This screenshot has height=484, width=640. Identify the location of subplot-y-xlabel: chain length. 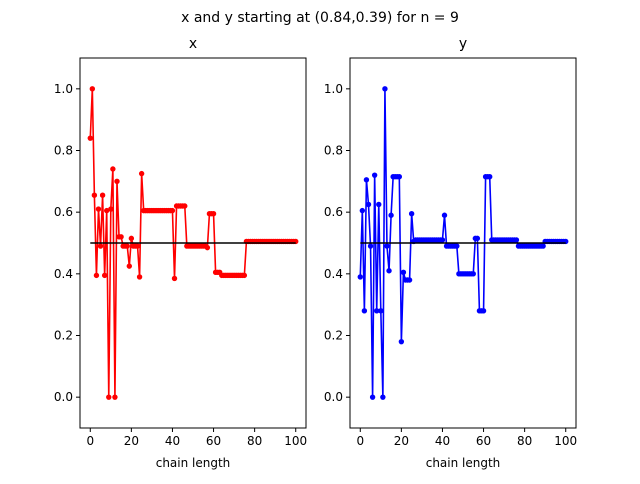
(463, 463).